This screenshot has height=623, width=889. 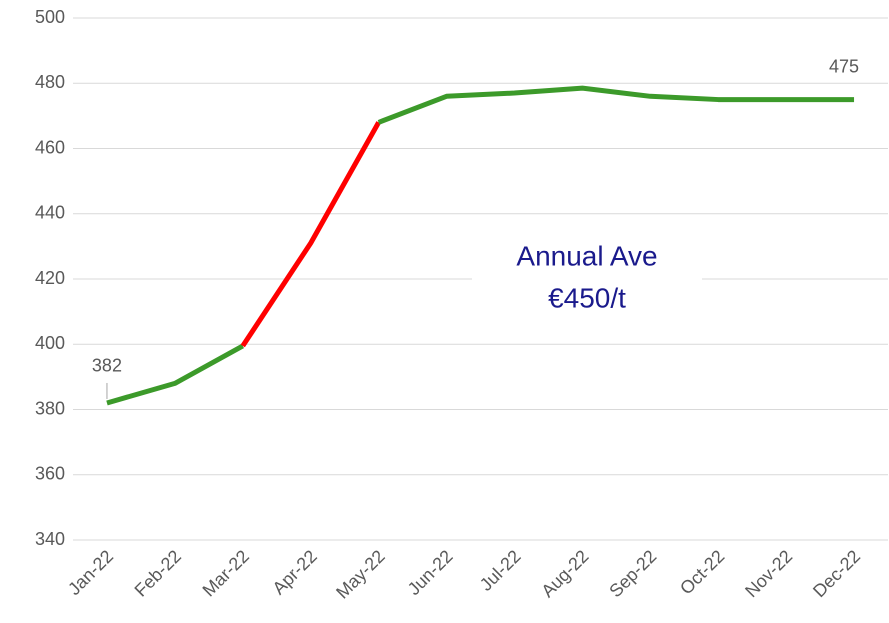 I want to click on x-tick-label: Apr-22, so click(x=295, y=572).